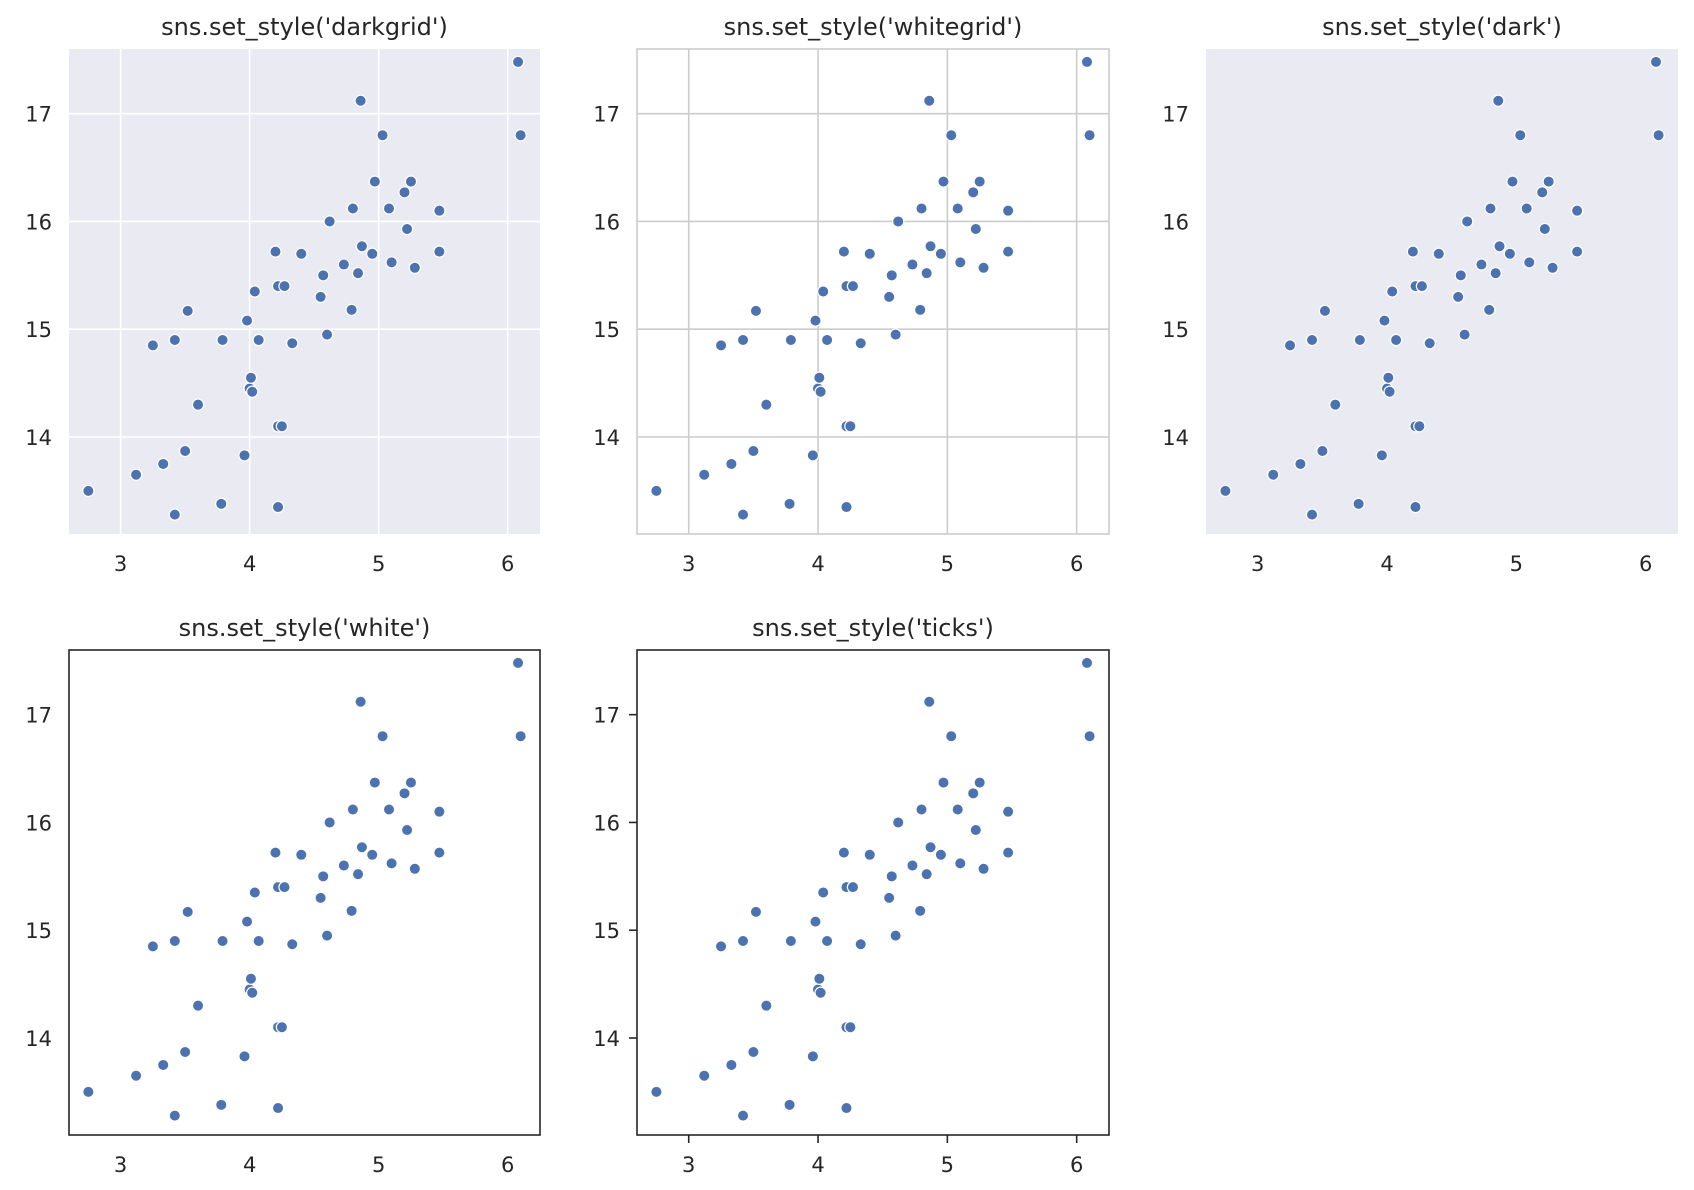 This screenshot has width=1694, height=1190. Describe the element at coordinates (851, 294) in the screenshot. I see `subplot-whitegrid: 3 4 5 6 14 15 16 17 sns.set_style('whitegrid')` at that location.